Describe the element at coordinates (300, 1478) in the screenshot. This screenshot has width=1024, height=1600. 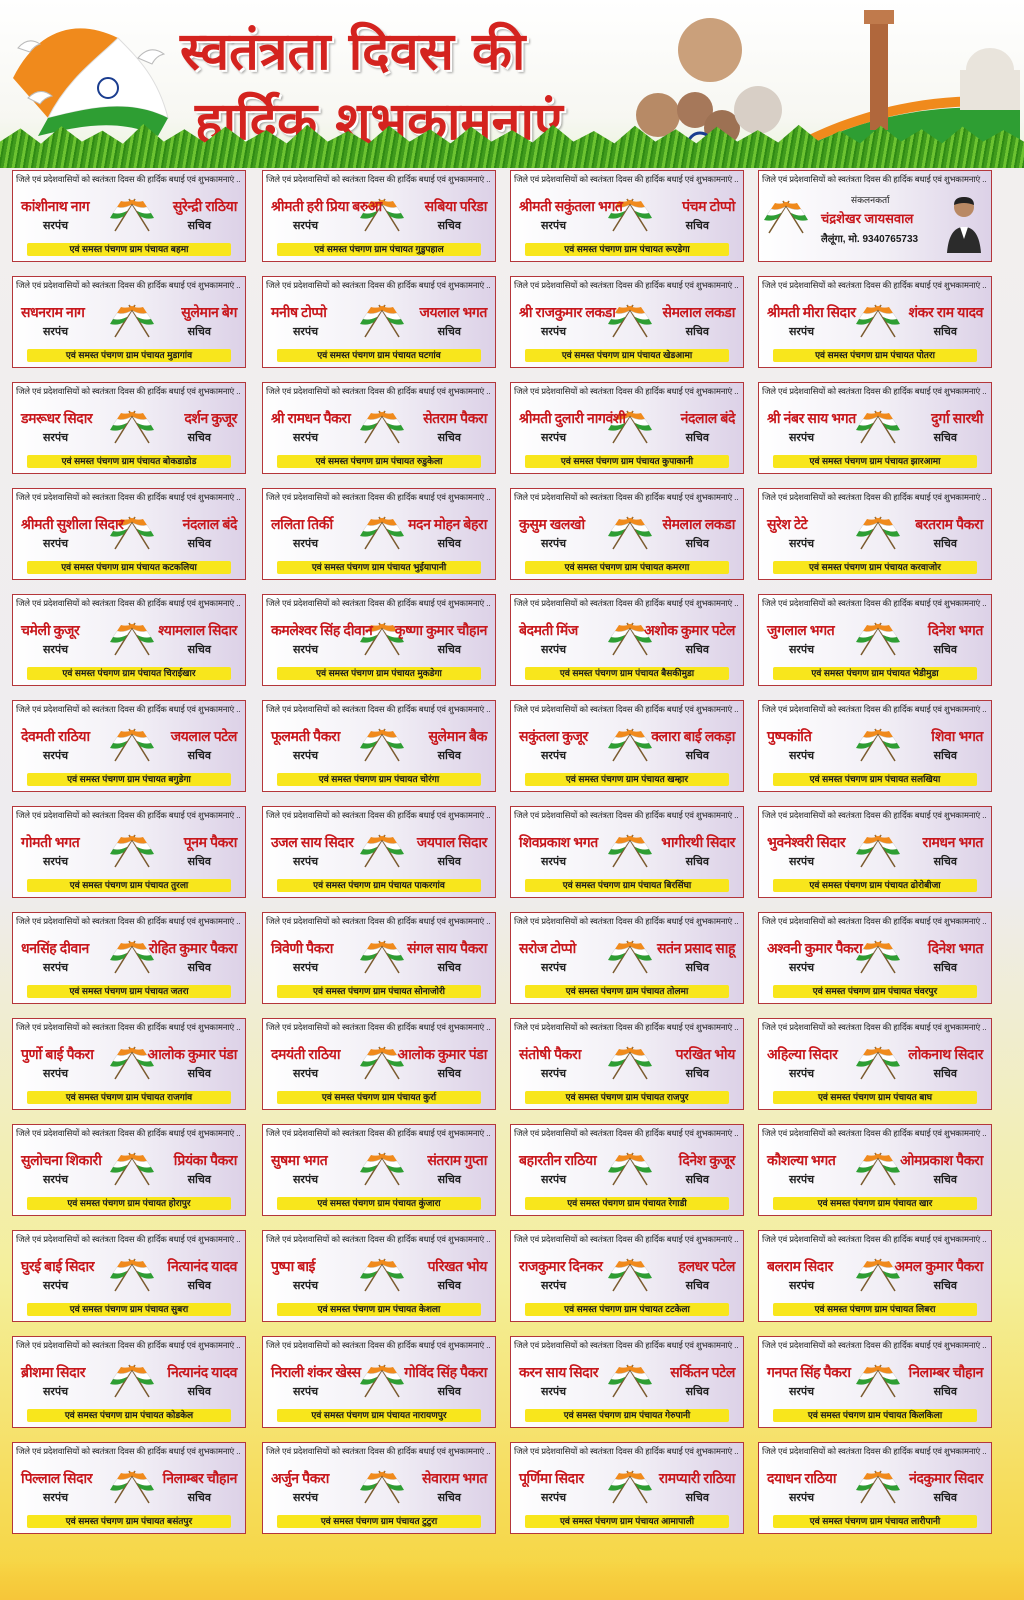
I see `sarpanch-name: अर्जुन पैकरा` at that location.